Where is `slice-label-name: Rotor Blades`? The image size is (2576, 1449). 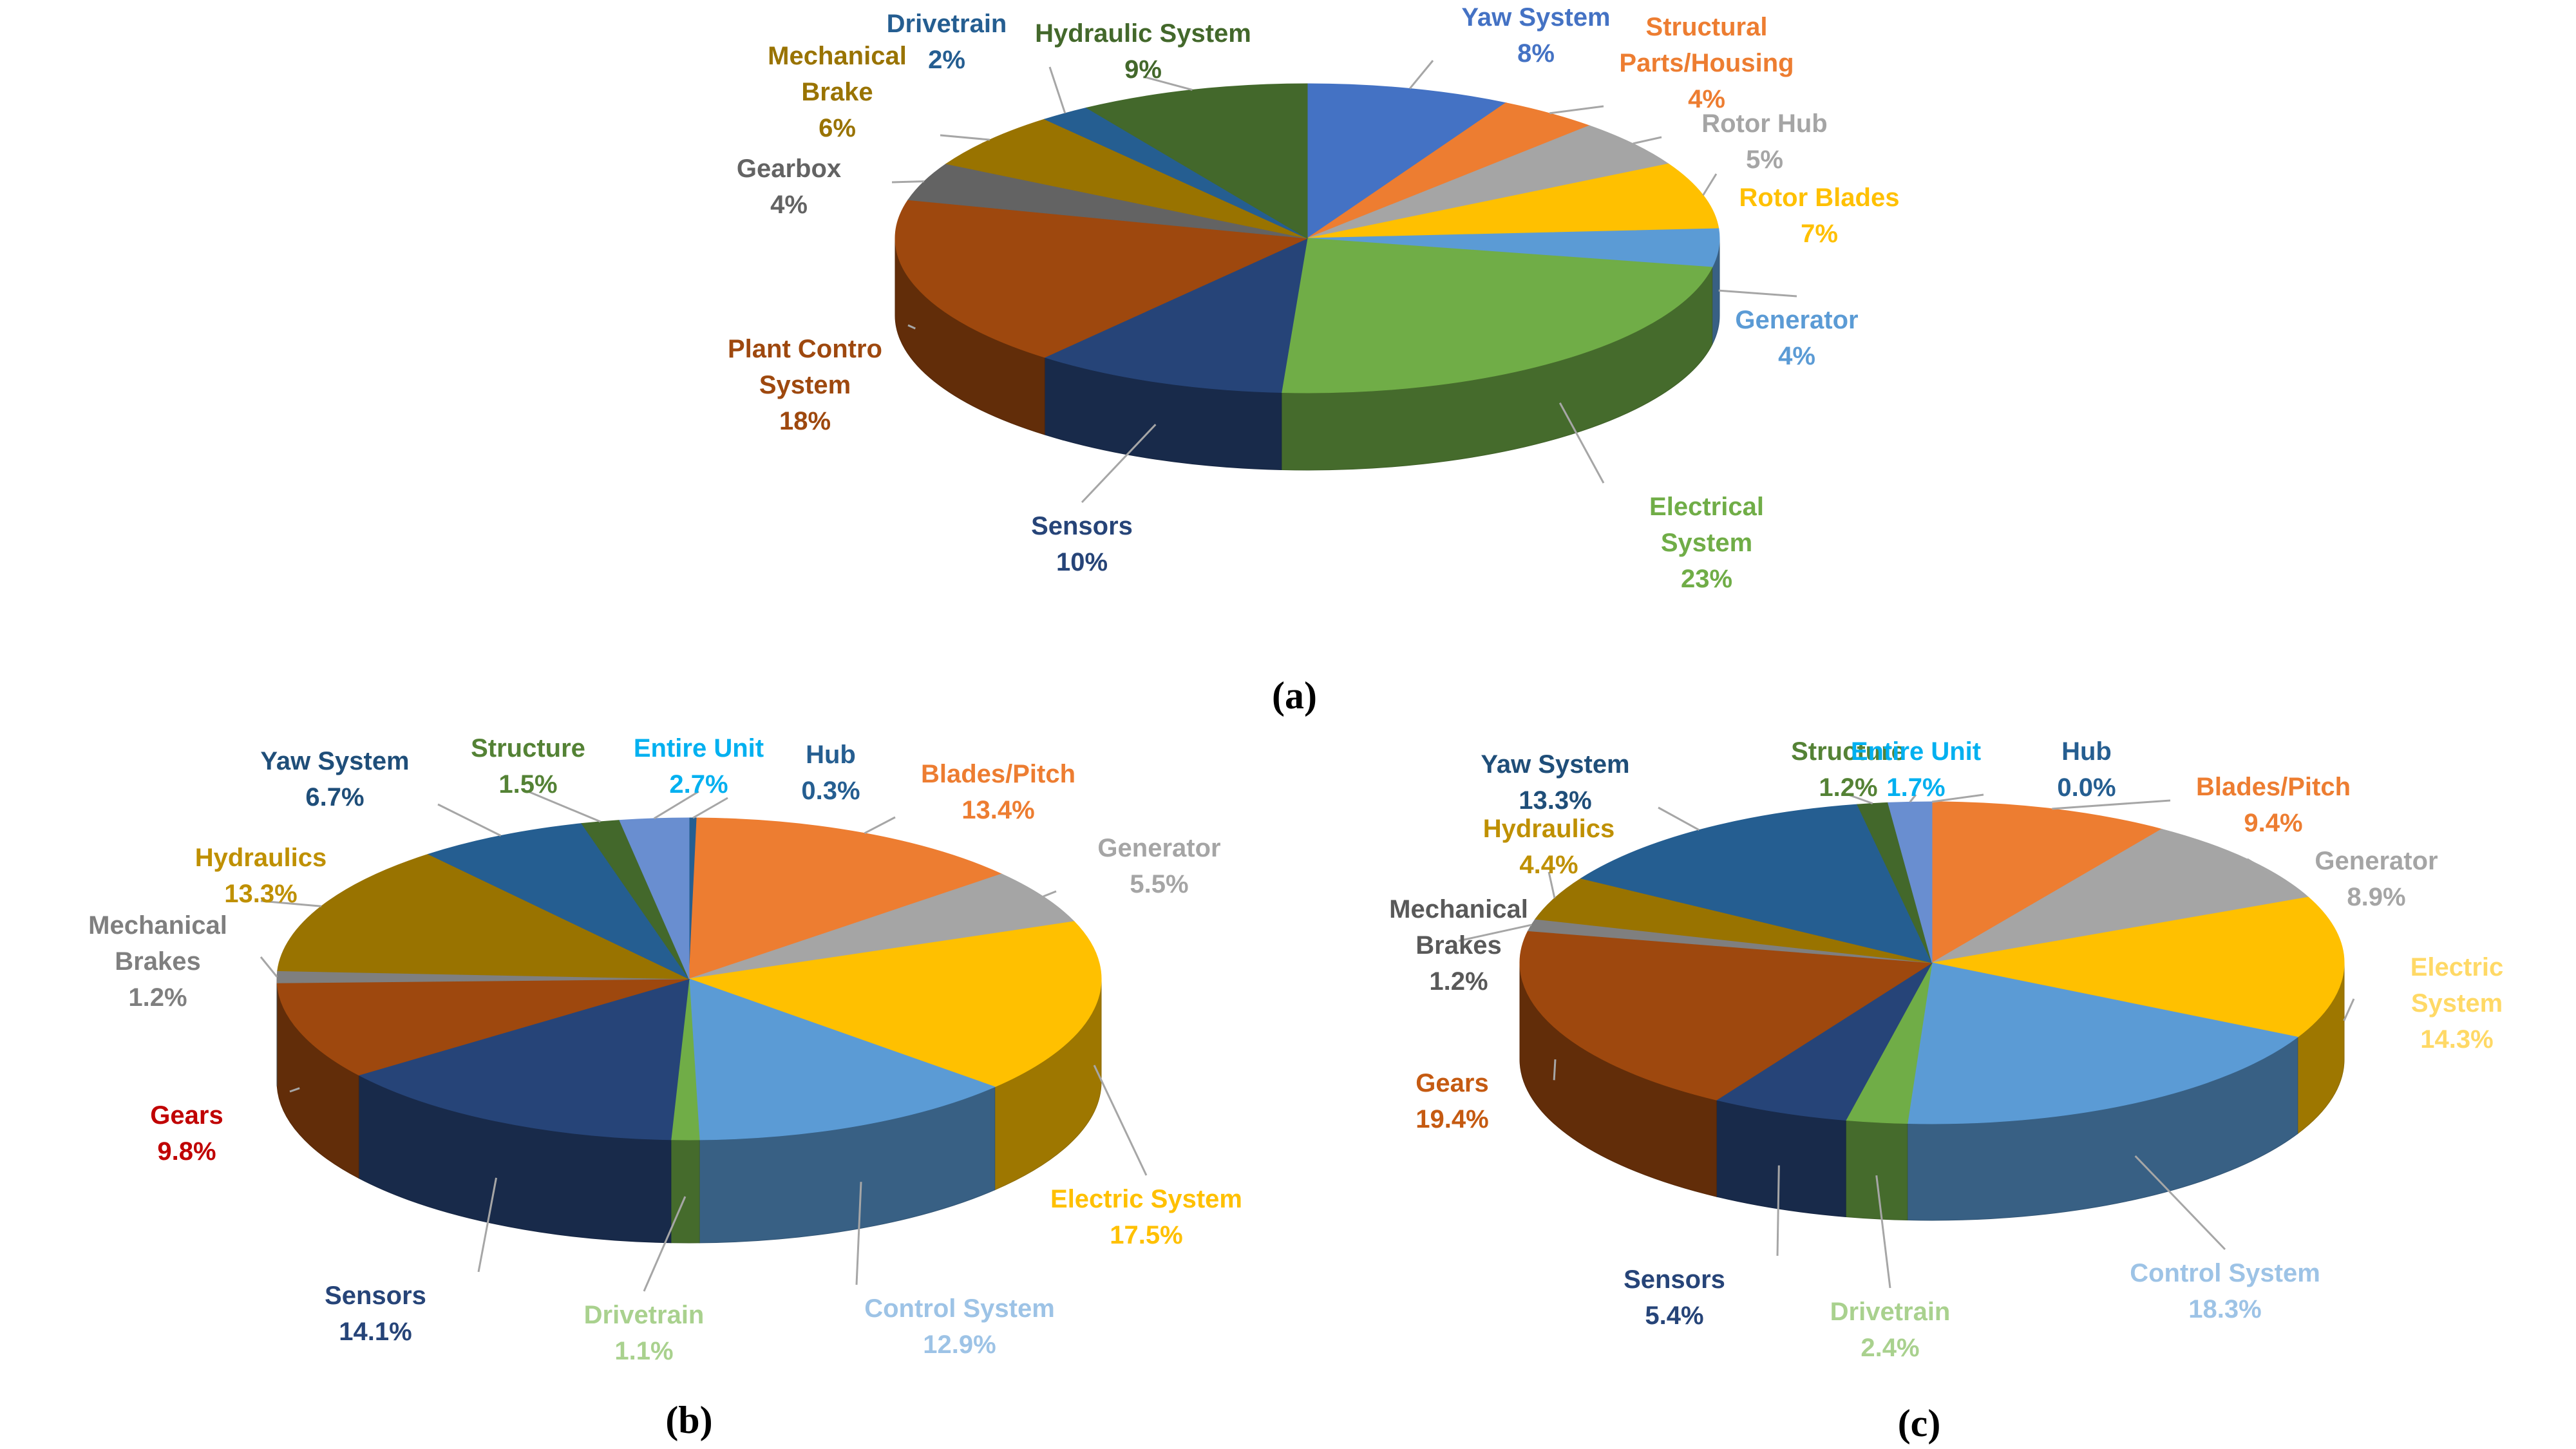 slice-label-name: Rotor Blades is located at coordinates (1820, 198).